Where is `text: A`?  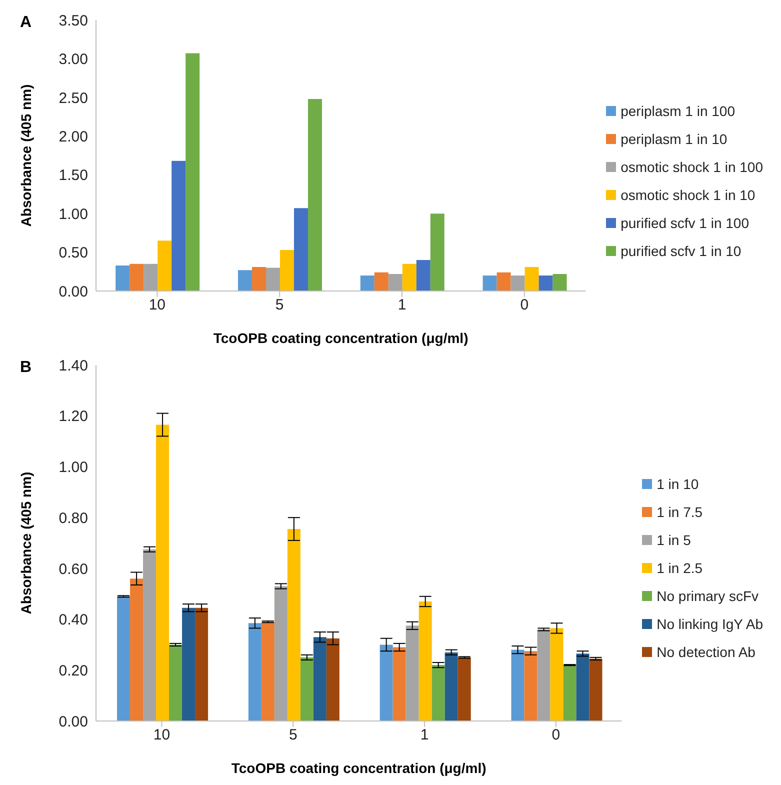 text: A is located at coordinates (26, 23).